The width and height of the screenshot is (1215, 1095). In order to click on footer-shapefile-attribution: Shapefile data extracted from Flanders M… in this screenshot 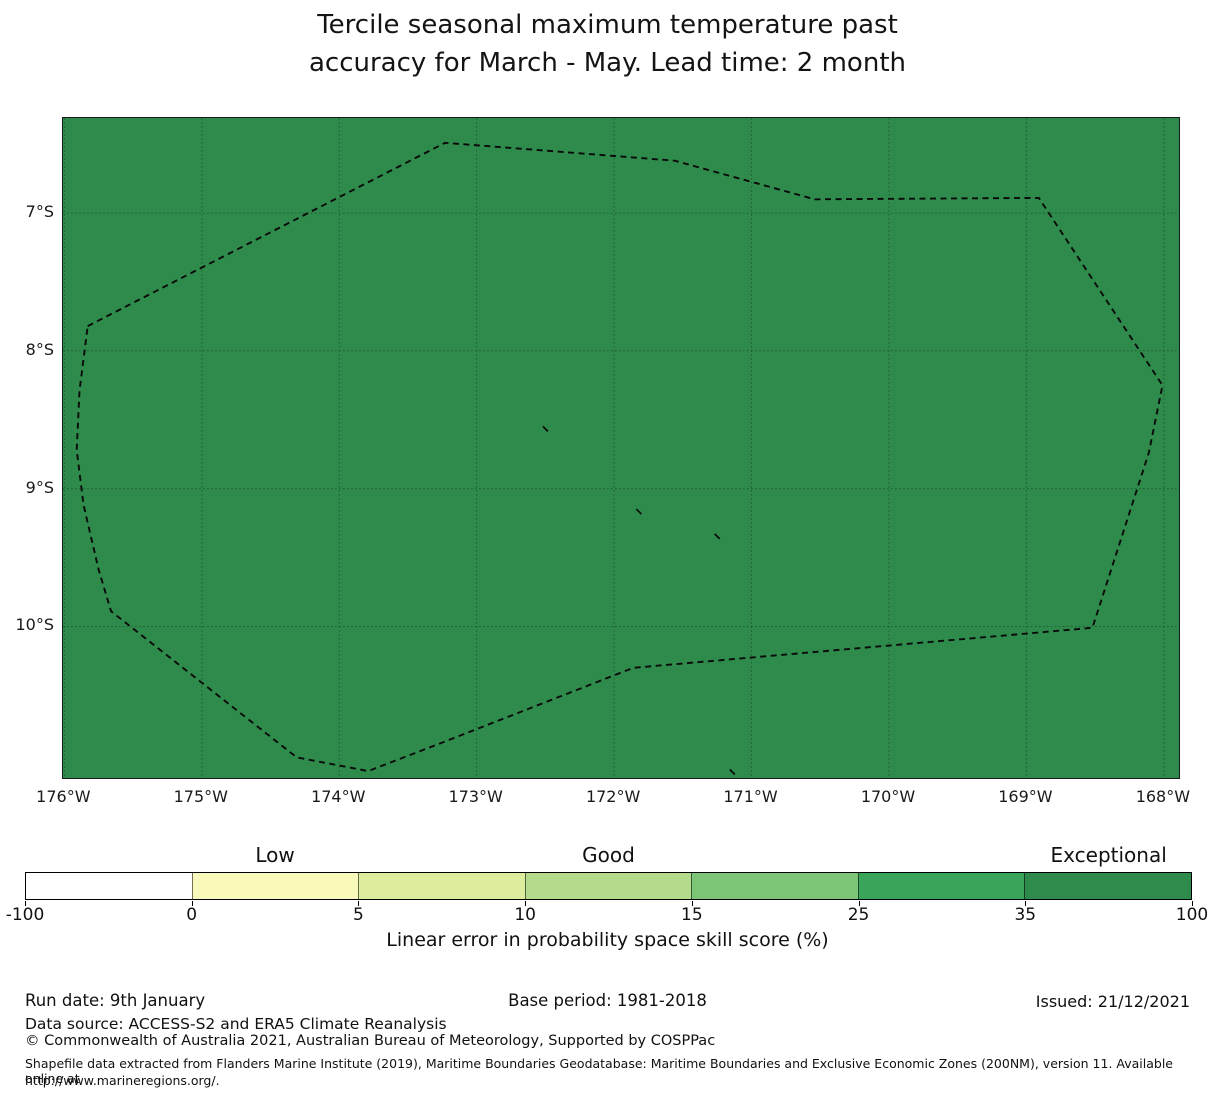, I will do `click(599, 1071)`.